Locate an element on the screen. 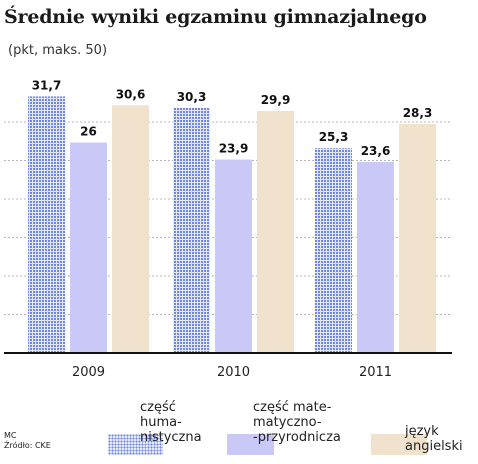  x-axis-tick-labels: 2009 2010 2011 is located at coordinates (232, 372).